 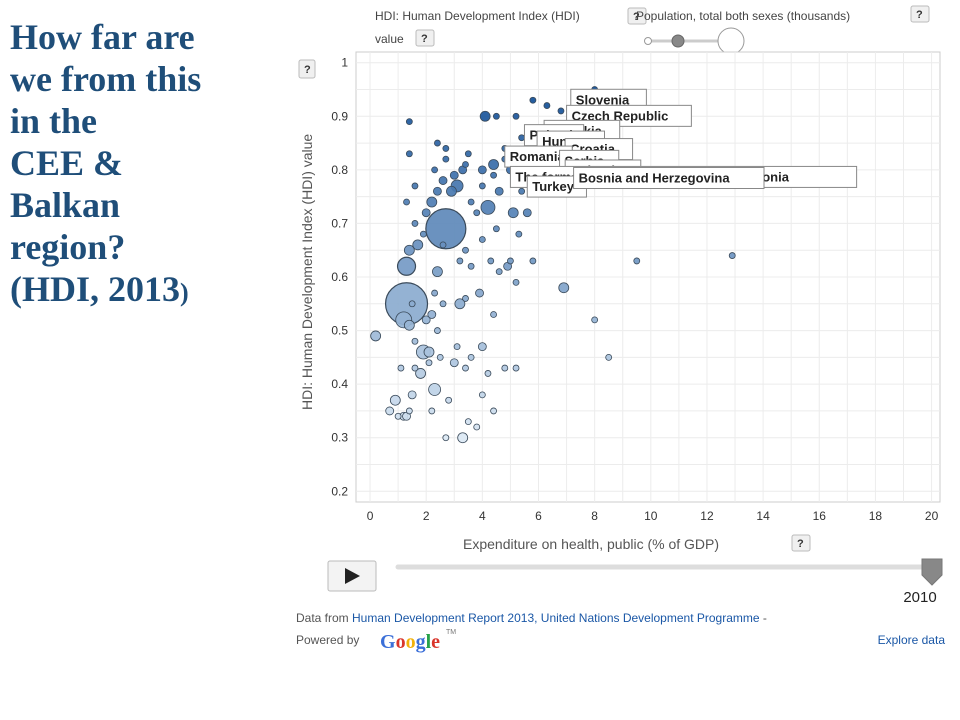 I want to click on x-axis-label: Expenditure on health, public (% of GDP), so click(x=591, y=544).